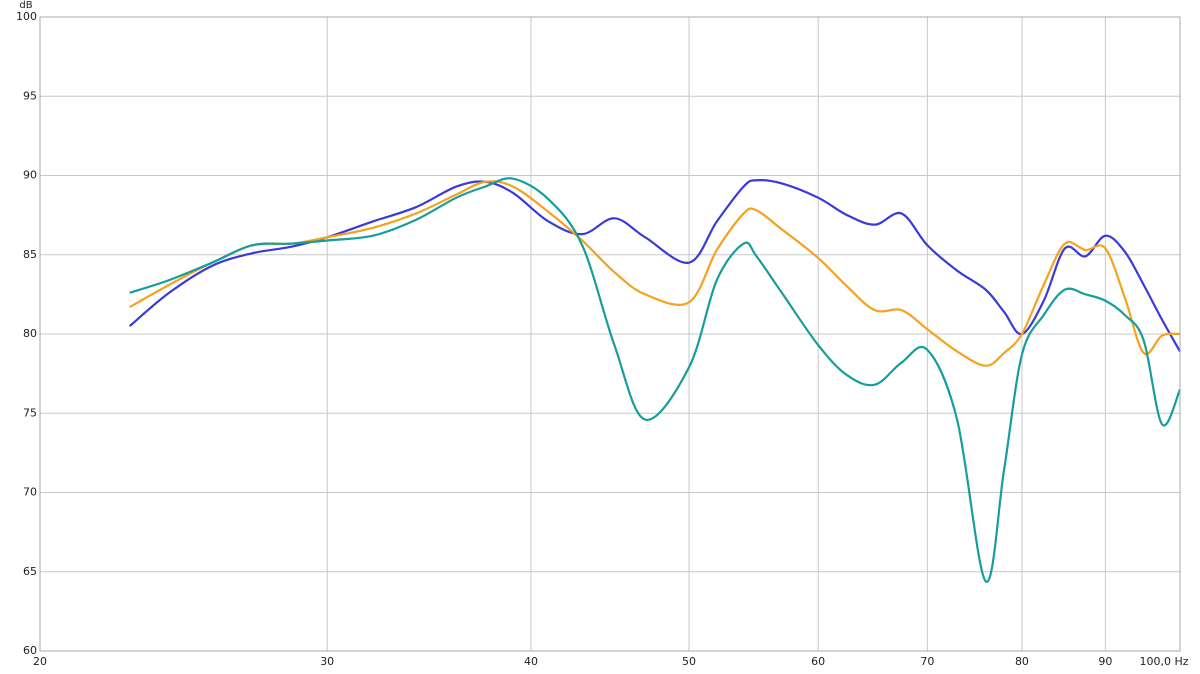 The width and height of the screenshot is (1200, 674). I want to click on y-tick-label: 70, so click(30, 492).